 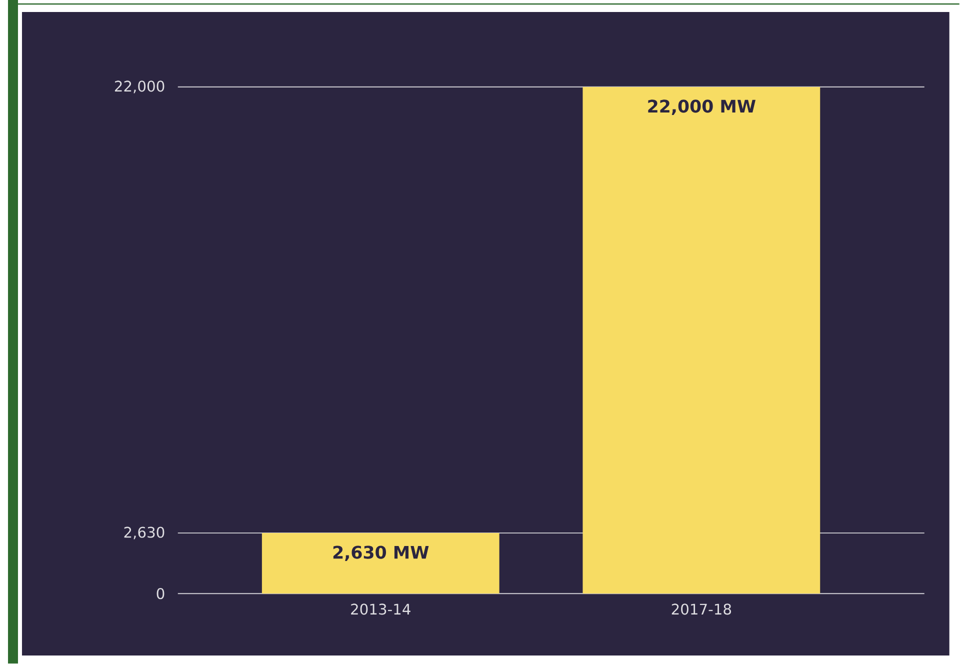 What do you see at coordinates (702, 609) in the screenshot?
I see `x-tick-label: 2017-18` at bounding box center [702, 609].